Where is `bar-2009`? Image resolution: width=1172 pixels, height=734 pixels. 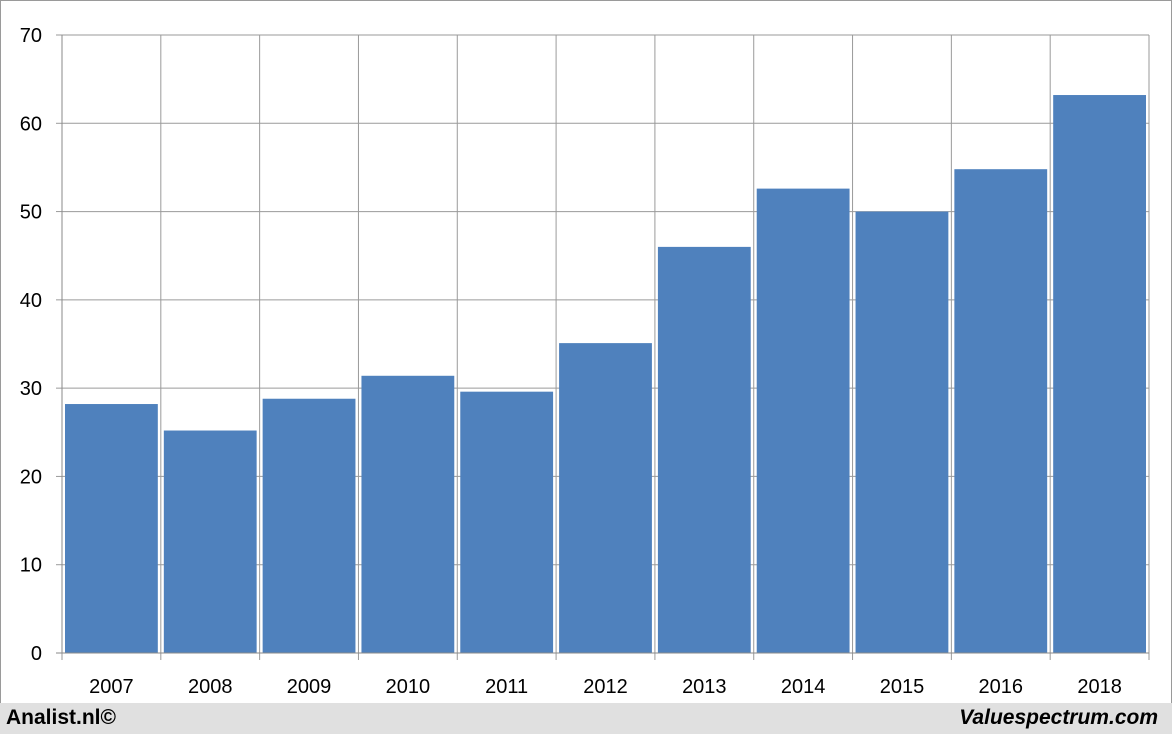 bar-2009 is located at coordinates (309, 525).